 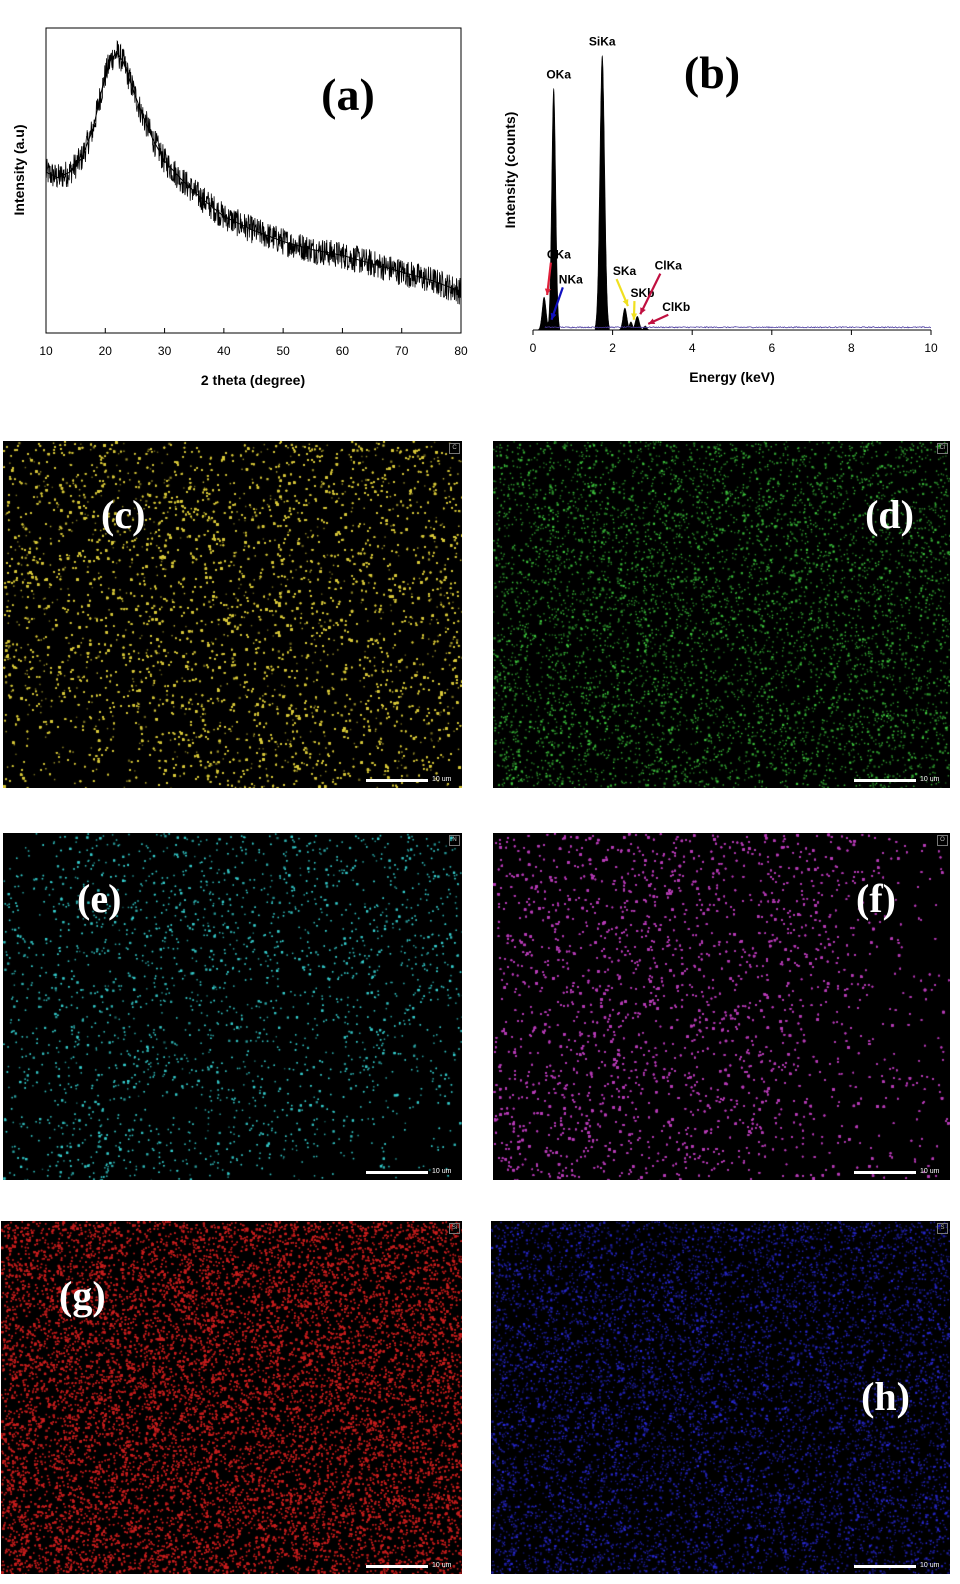 What do you see at coordinates (402, 351) in the screenshot?
I see `xrd-x-tick-label: 70` at bounding box center [402, 351].